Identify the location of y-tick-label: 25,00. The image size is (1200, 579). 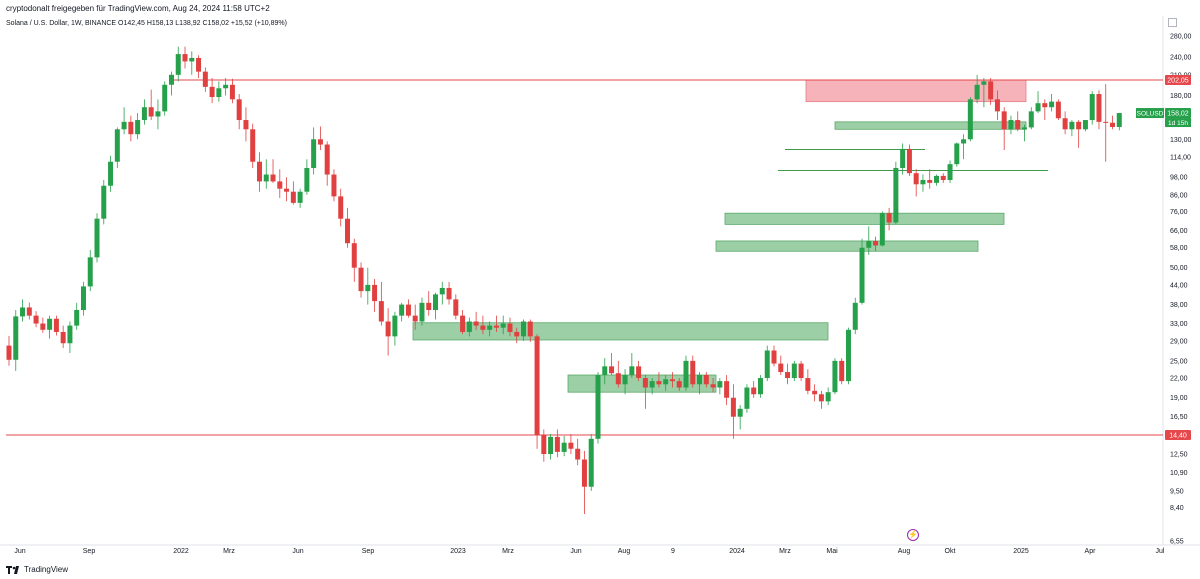
(1179, 361).